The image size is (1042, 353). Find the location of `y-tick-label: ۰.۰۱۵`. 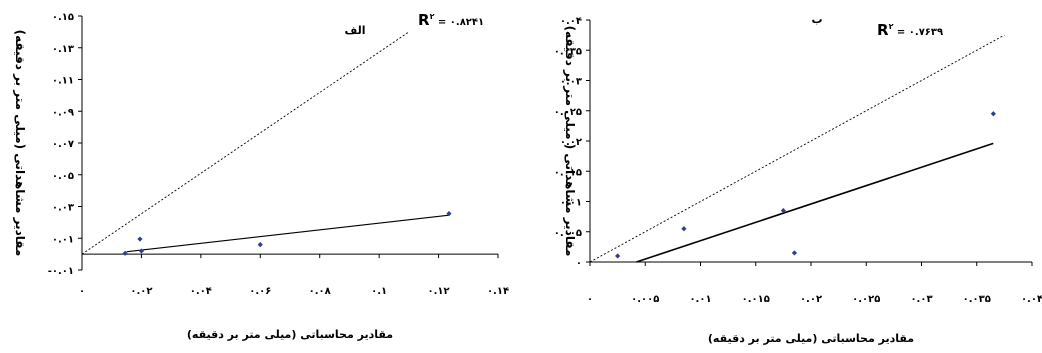

y-tick-label: ۰.۰۱۵ is located at coordinates (568, 172).